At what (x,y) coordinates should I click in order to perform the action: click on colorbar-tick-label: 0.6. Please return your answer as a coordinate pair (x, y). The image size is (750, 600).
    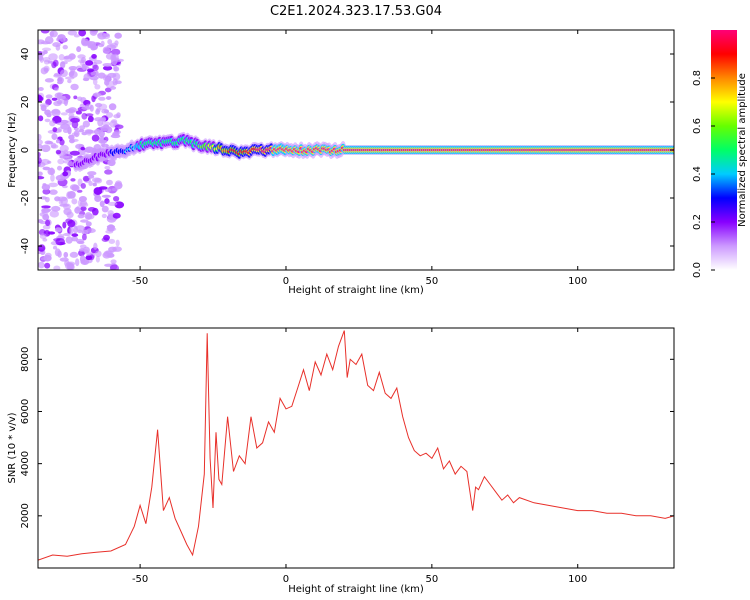
    Looking at the image, I should click on (697, 126).